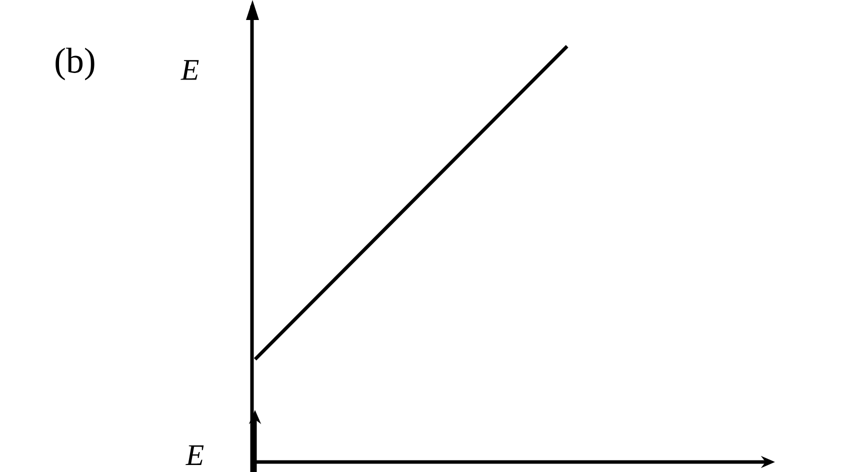 The image size is (866, 472). What do you see at coordinates (75, 64) in the screenshot?
I see `chart-title: (b)` at bounding box center [75, 64].